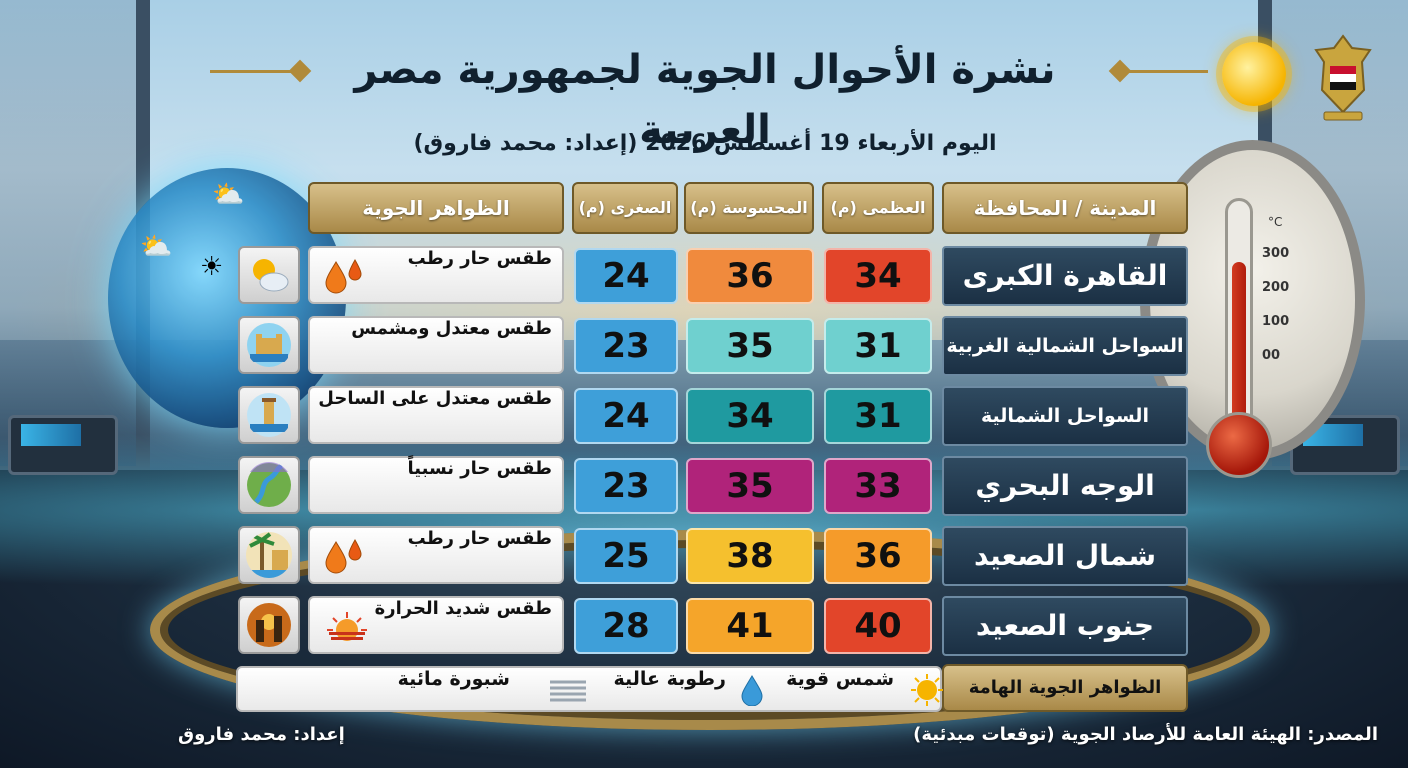  What do you see at coordinates (227, 298) in the screenshot?
I see `globe-graphic` at bounding box center [227, 298].